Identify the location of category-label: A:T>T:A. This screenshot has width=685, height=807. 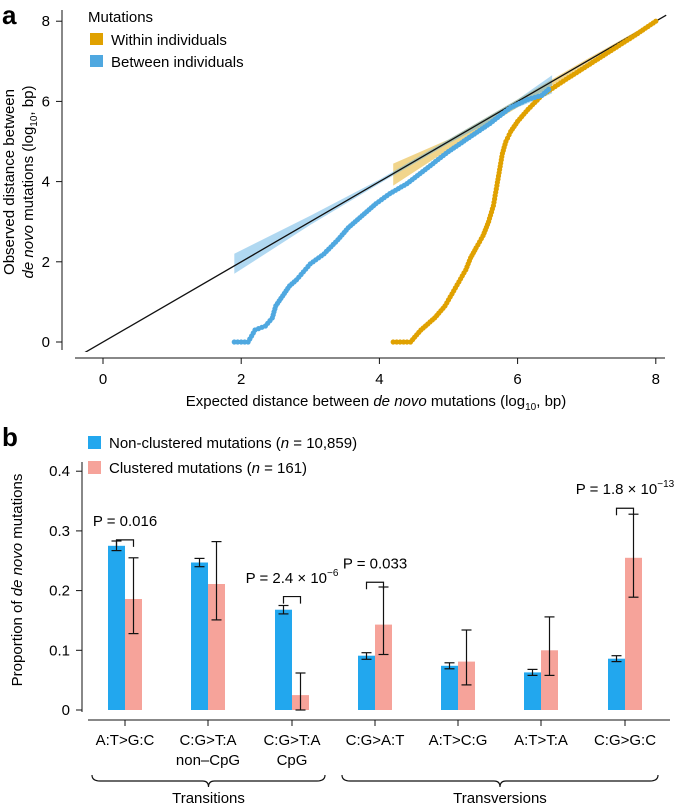
(541, 740).